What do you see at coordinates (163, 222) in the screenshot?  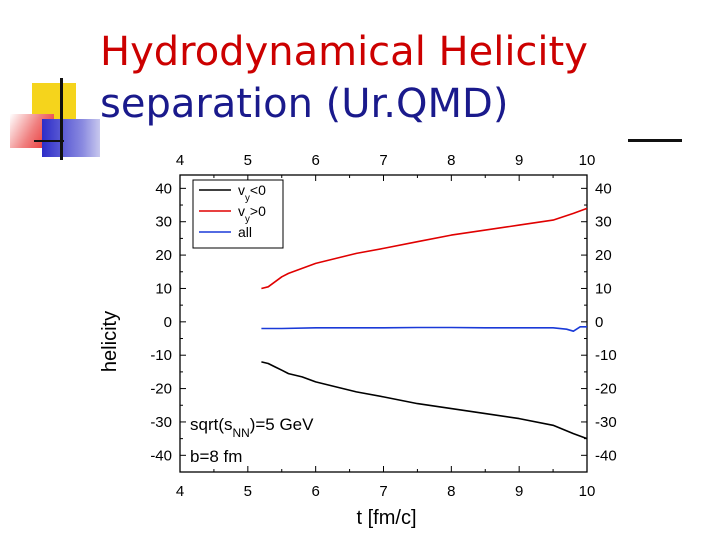 I see `y-tick-label-left: 30` at bounding box center [163, 222].